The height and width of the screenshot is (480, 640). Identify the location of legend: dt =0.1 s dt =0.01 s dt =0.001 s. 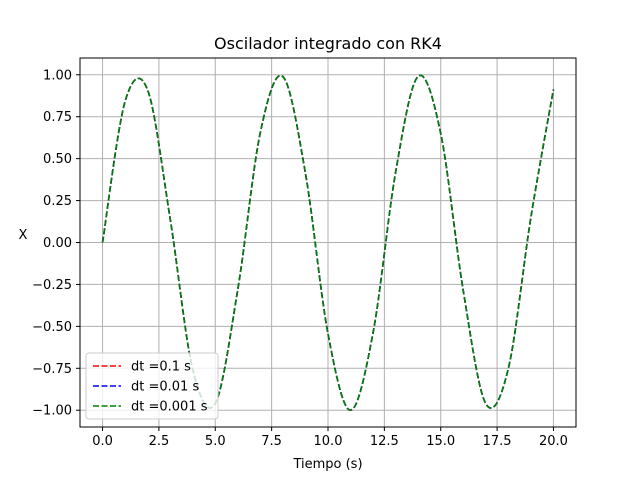
(152, 386).